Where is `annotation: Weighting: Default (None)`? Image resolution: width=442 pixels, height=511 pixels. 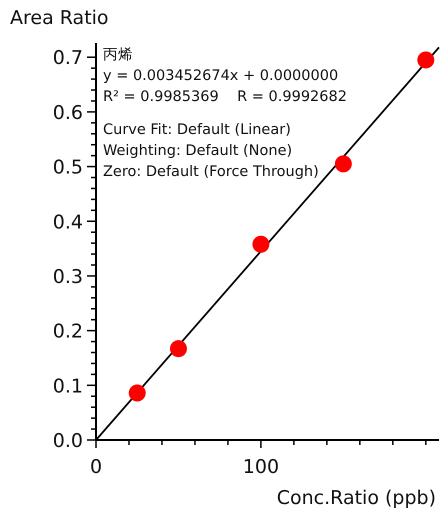
annotation: Weighting: Default (None) is located at coordinates (197, 151).